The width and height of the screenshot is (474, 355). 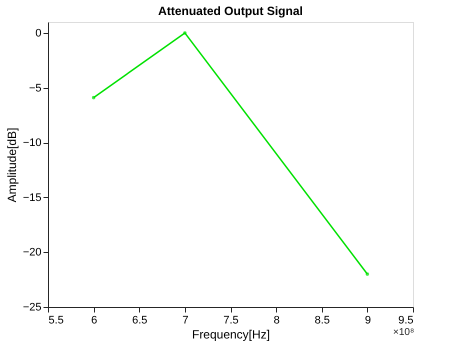 I want to click on x-tick-label: 5.5, so click(x=56, y=320).